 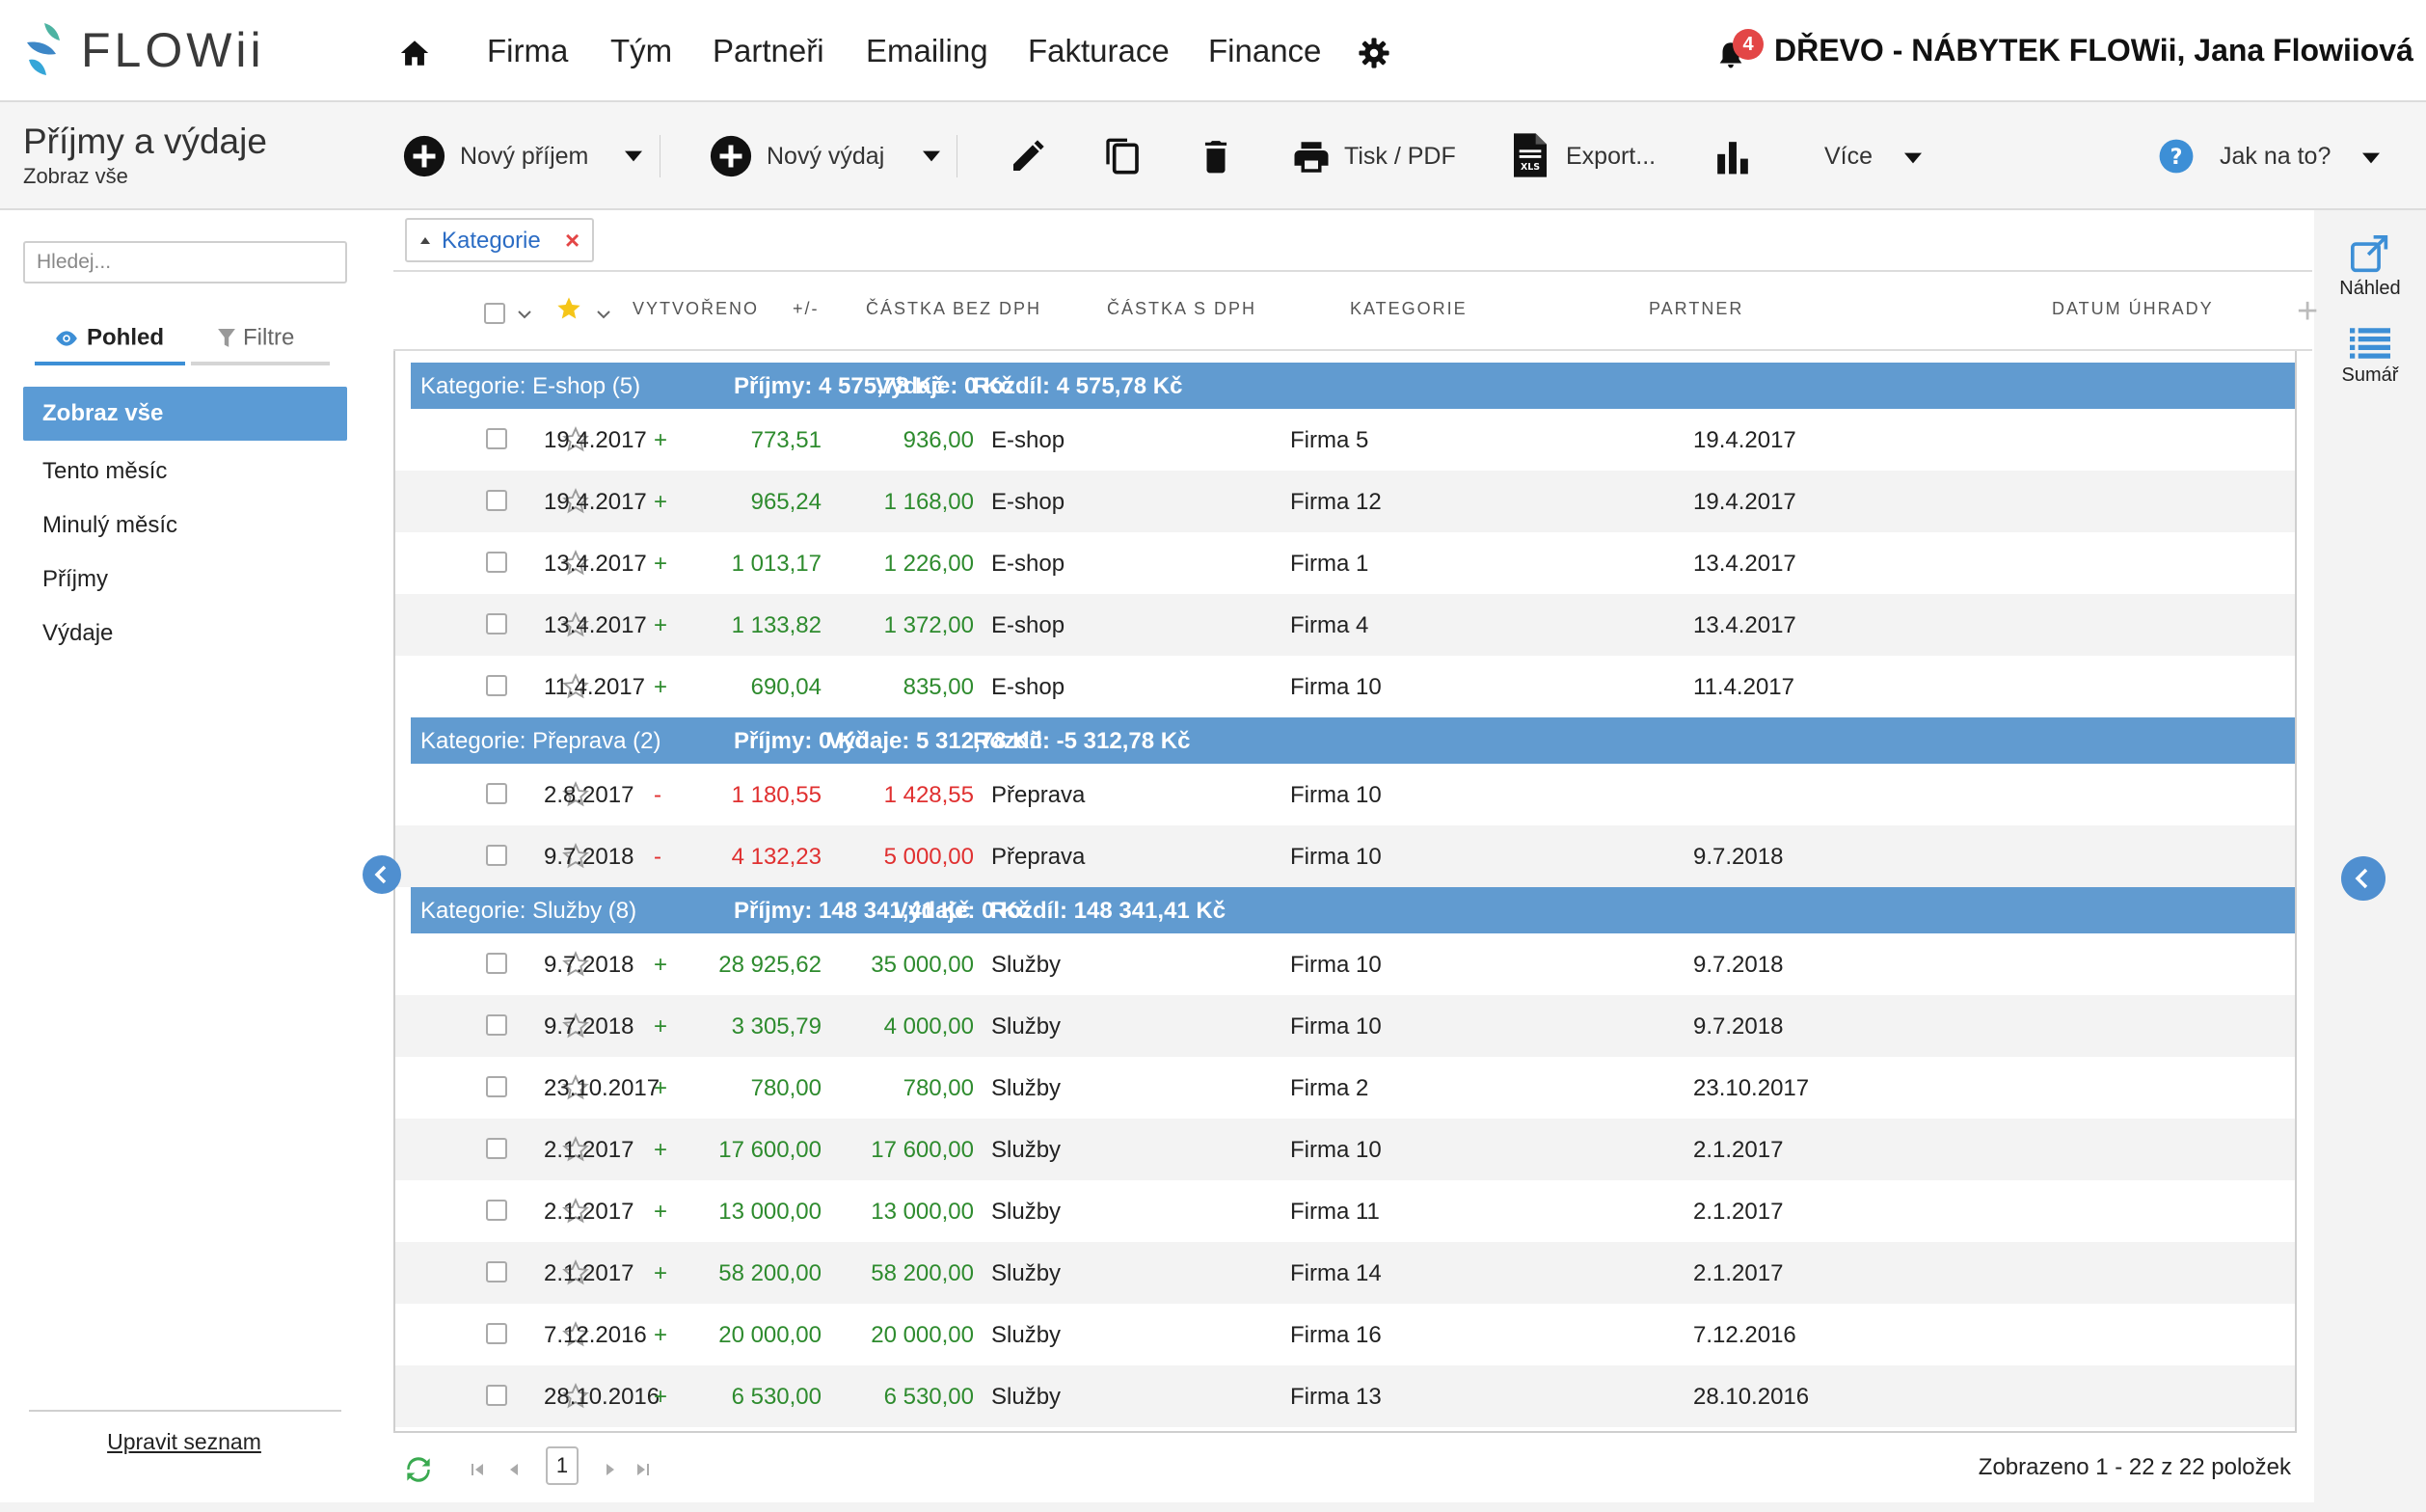 What do you see at coordinates (1913, 158) in the screenshot?
I see `more-dropdown-icon` at bounding box center [1913, 158].